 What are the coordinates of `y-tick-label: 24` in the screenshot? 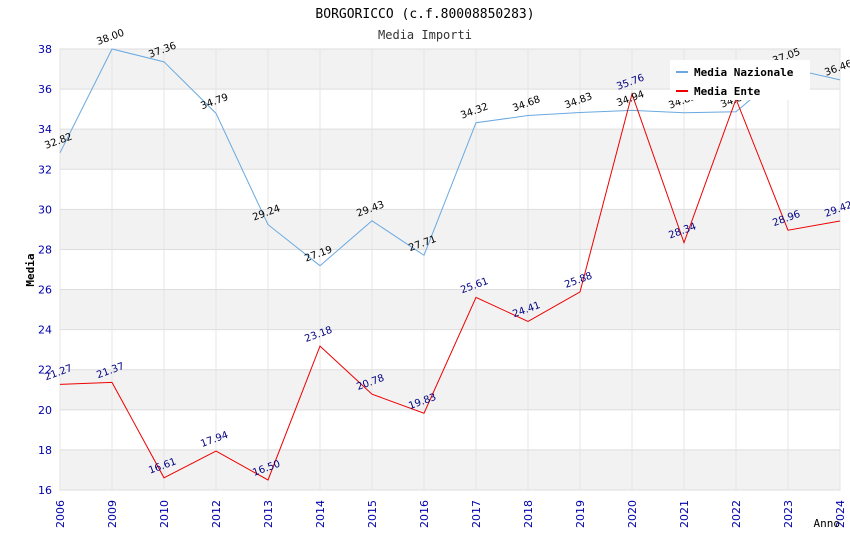 It's located at (45, 330).